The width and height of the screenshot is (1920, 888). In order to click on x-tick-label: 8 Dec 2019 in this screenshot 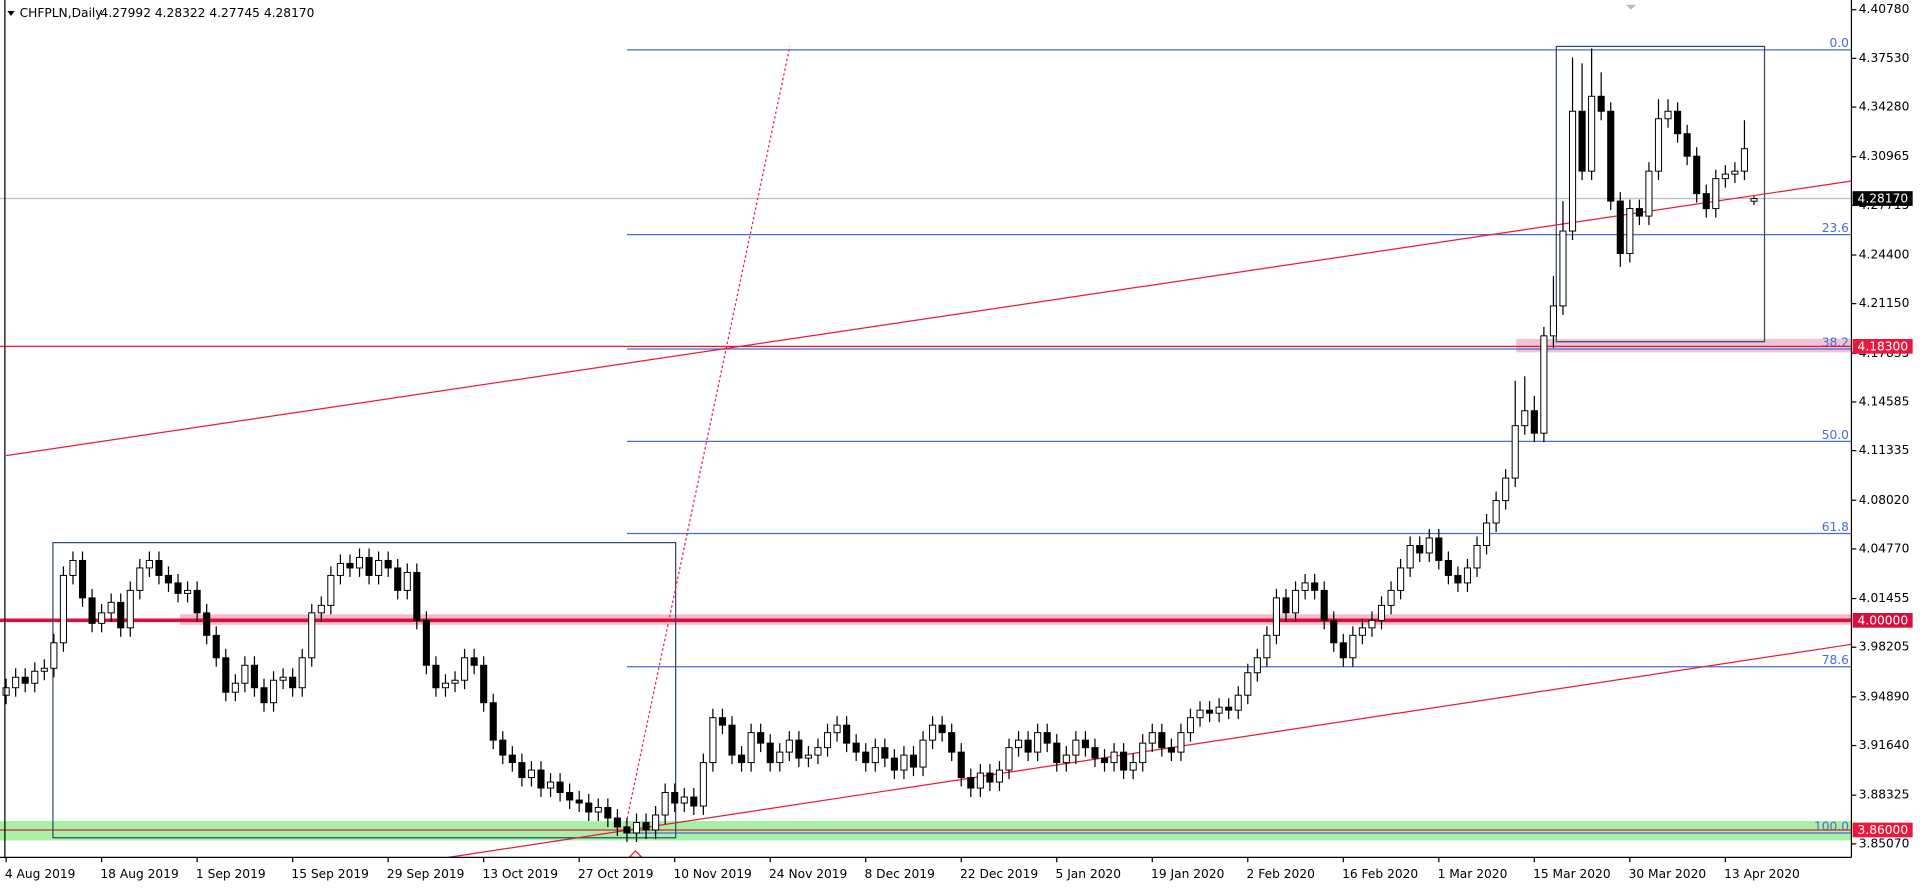, I will do `click(900, 874)`.